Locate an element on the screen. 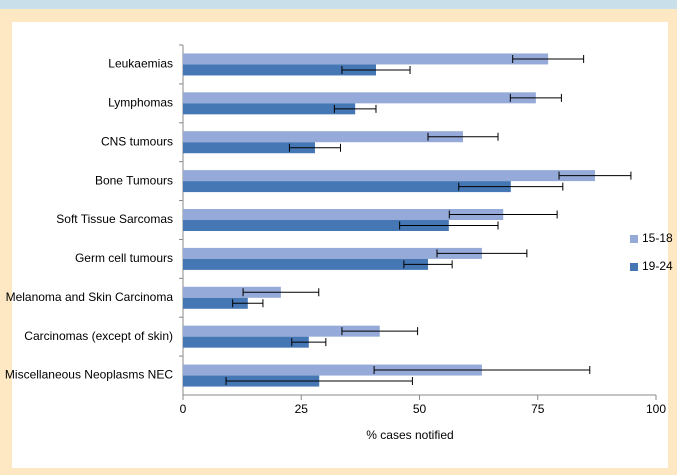  y-tick-label: CNS tumours is located at coordinates (137, 141).